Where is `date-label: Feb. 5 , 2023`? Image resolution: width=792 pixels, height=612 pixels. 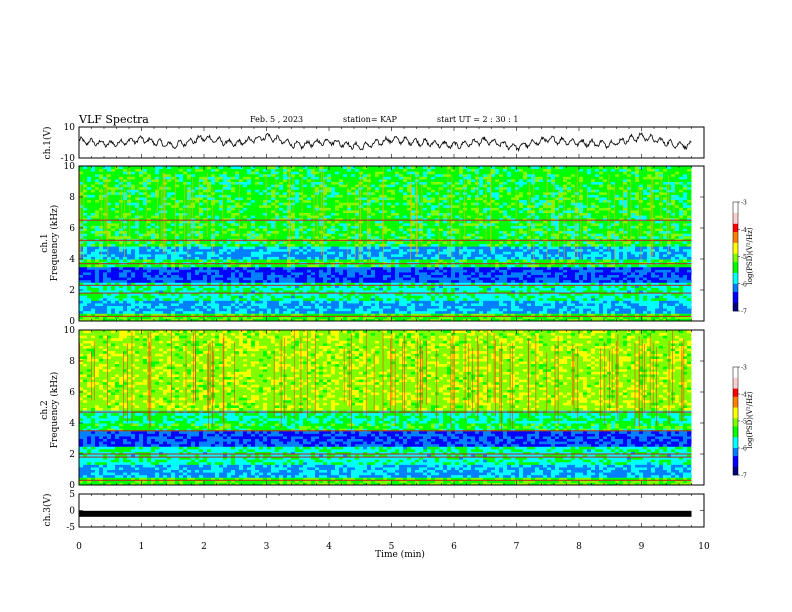
date-label: Feb. 5 , 2023 is located at coordinates (276, 119).